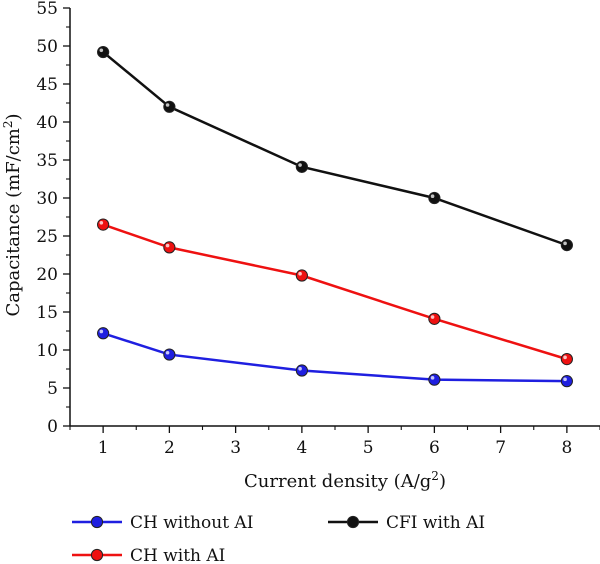 This screenshot has width=600, height=564. What do you see at coordinates (500, 448) in the screenshot?
I see `x-tick-label: 7` at bounding box center [500, 448].